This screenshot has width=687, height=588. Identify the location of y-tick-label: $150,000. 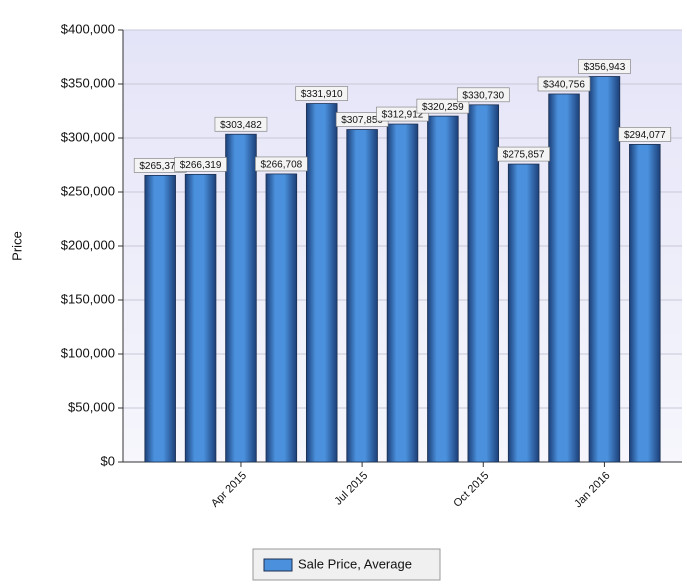
(88, 298).